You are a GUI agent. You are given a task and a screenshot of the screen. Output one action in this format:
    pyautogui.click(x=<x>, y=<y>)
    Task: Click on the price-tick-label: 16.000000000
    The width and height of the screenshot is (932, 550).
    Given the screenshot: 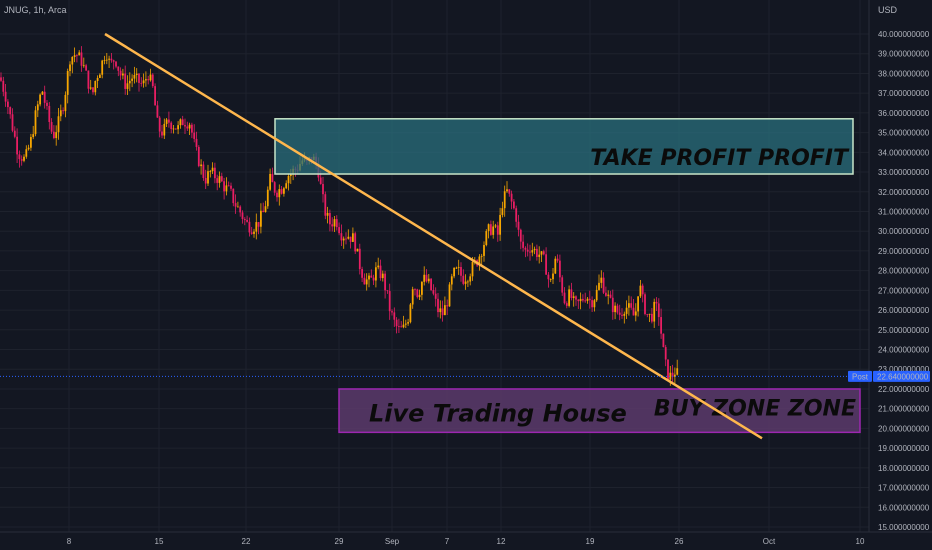 What is the action you would take?
    pyautogui.click(x=904, y=507)
    